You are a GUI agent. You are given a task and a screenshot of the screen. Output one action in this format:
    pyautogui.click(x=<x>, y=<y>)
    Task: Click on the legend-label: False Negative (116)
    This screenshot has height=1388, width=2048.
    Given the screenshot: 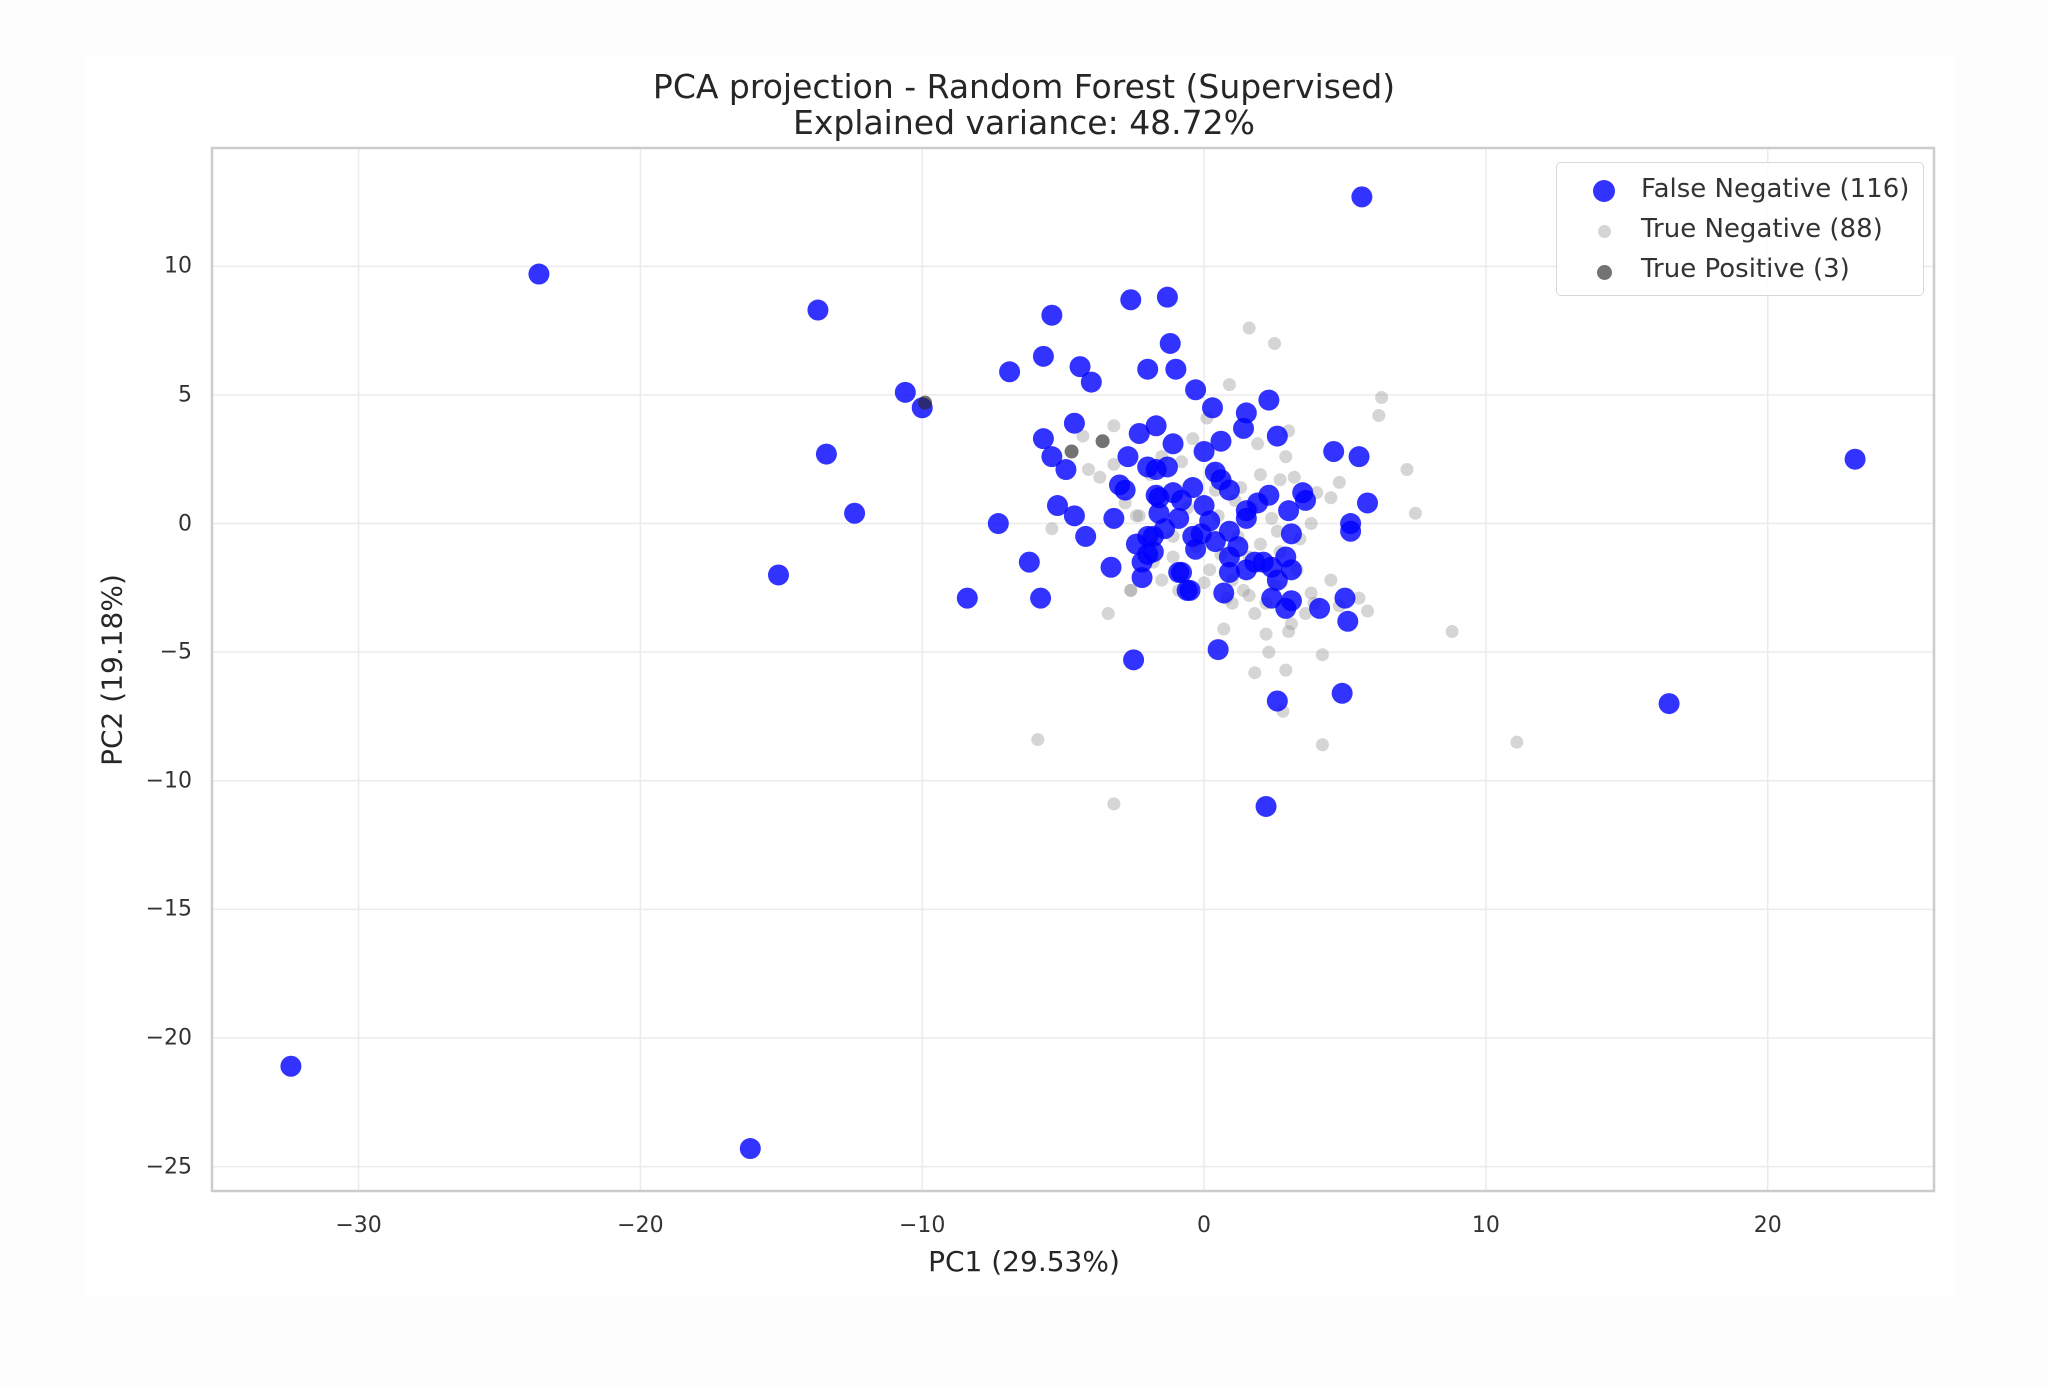 What is the action you would take?
    pyautogui.click(x=1775, y=189)
    